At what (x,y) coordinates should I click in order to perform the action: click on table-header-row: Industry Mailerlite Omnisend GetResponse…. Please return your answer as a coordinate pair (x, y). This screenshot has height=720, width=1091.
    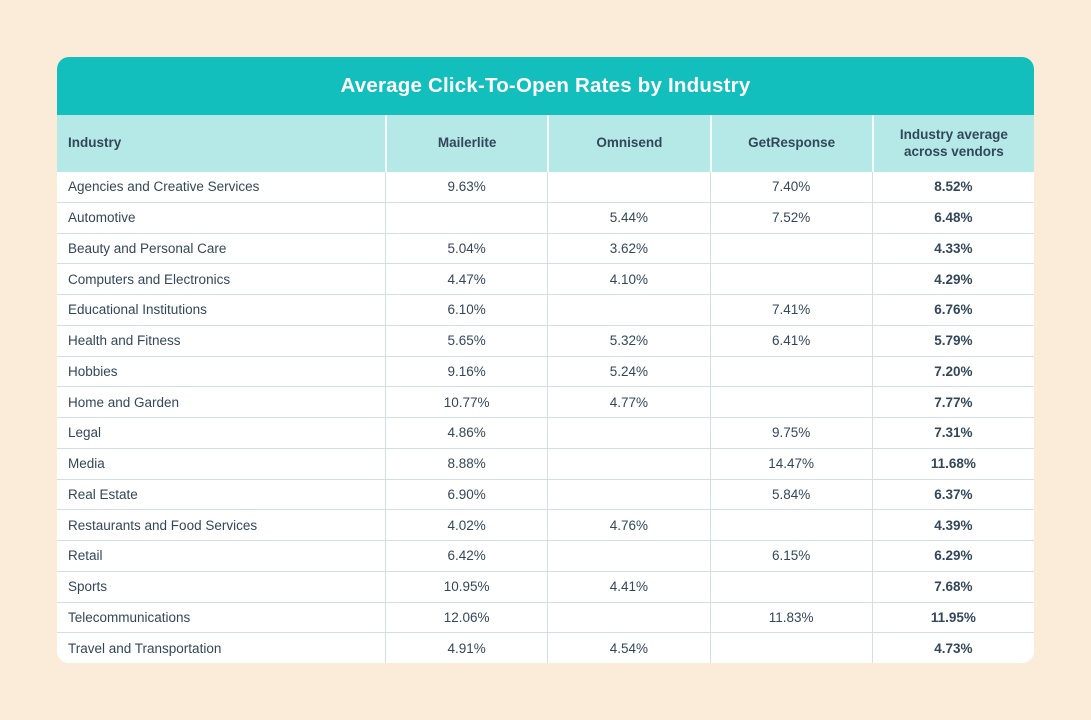
    Looking at the image, I should click on (545, 143).